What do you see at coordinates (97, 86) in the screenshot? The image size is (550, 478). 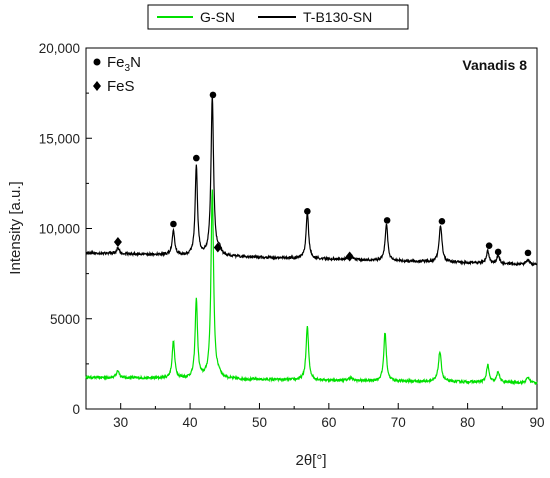 I see `phase-legend-marker-fes` at bounding box center [97, 86].